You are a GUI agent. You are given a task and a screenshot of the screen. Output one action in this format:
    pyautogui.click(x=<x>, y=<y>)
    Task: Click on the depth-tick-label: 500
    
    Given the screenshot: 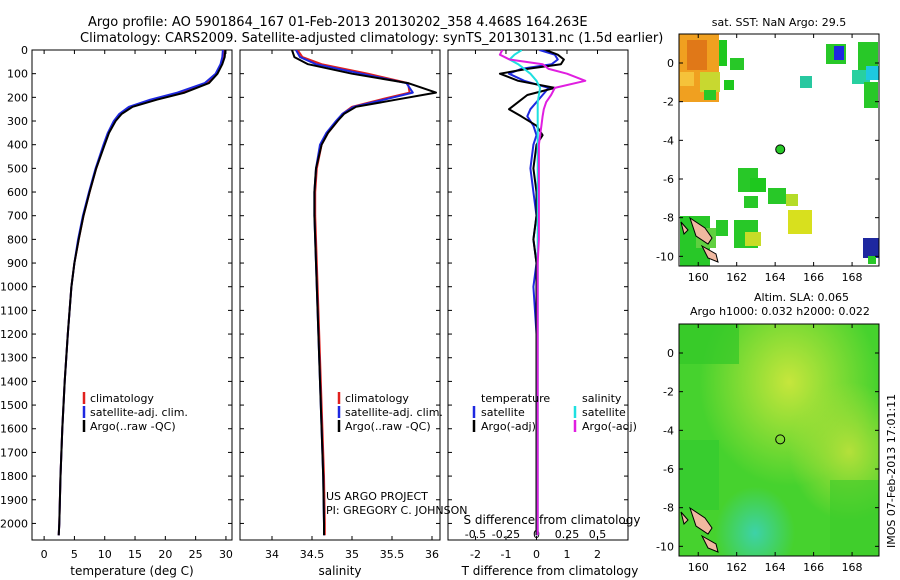 What is the action you would take?
    pyautogui.click(x=17, y=168)
    